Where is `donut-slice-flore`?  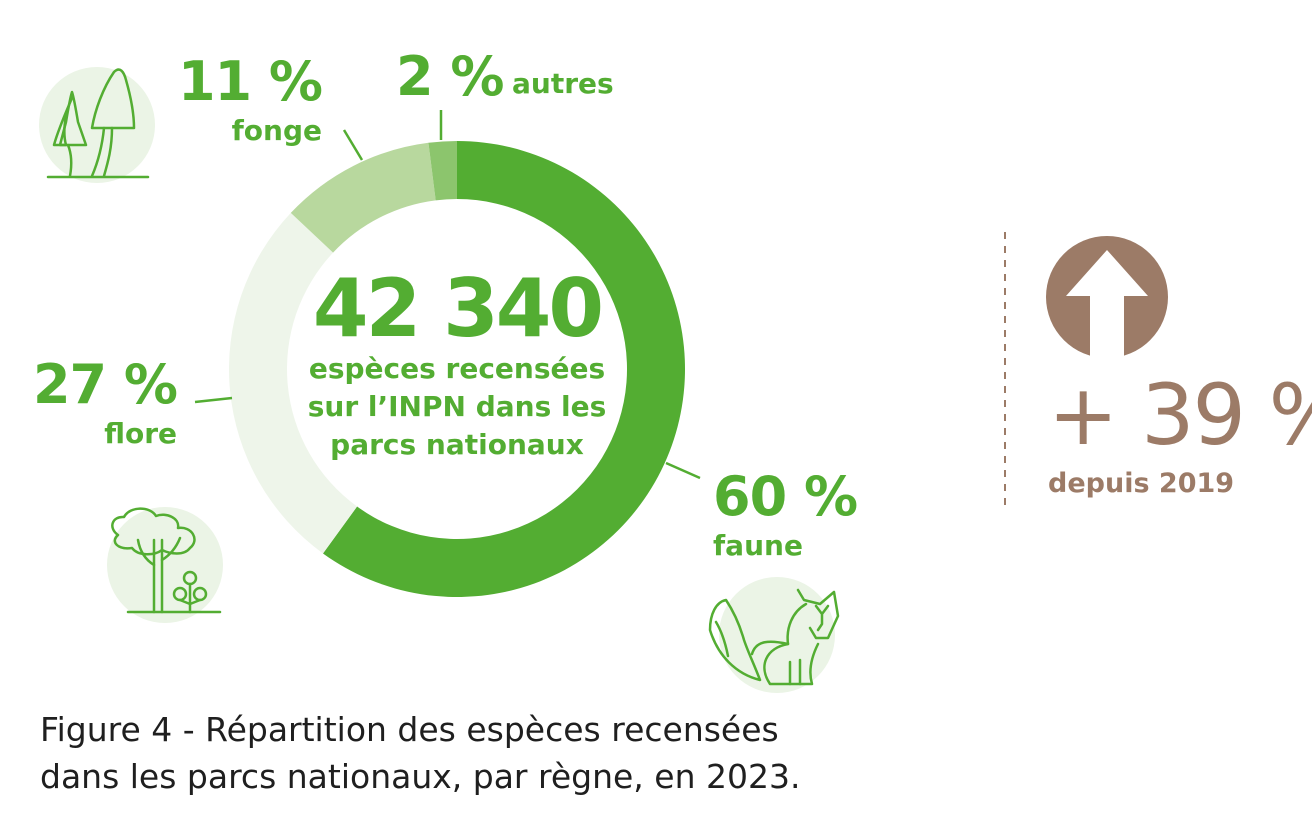 donut-slice-flore is located at coordinates (293, 383).